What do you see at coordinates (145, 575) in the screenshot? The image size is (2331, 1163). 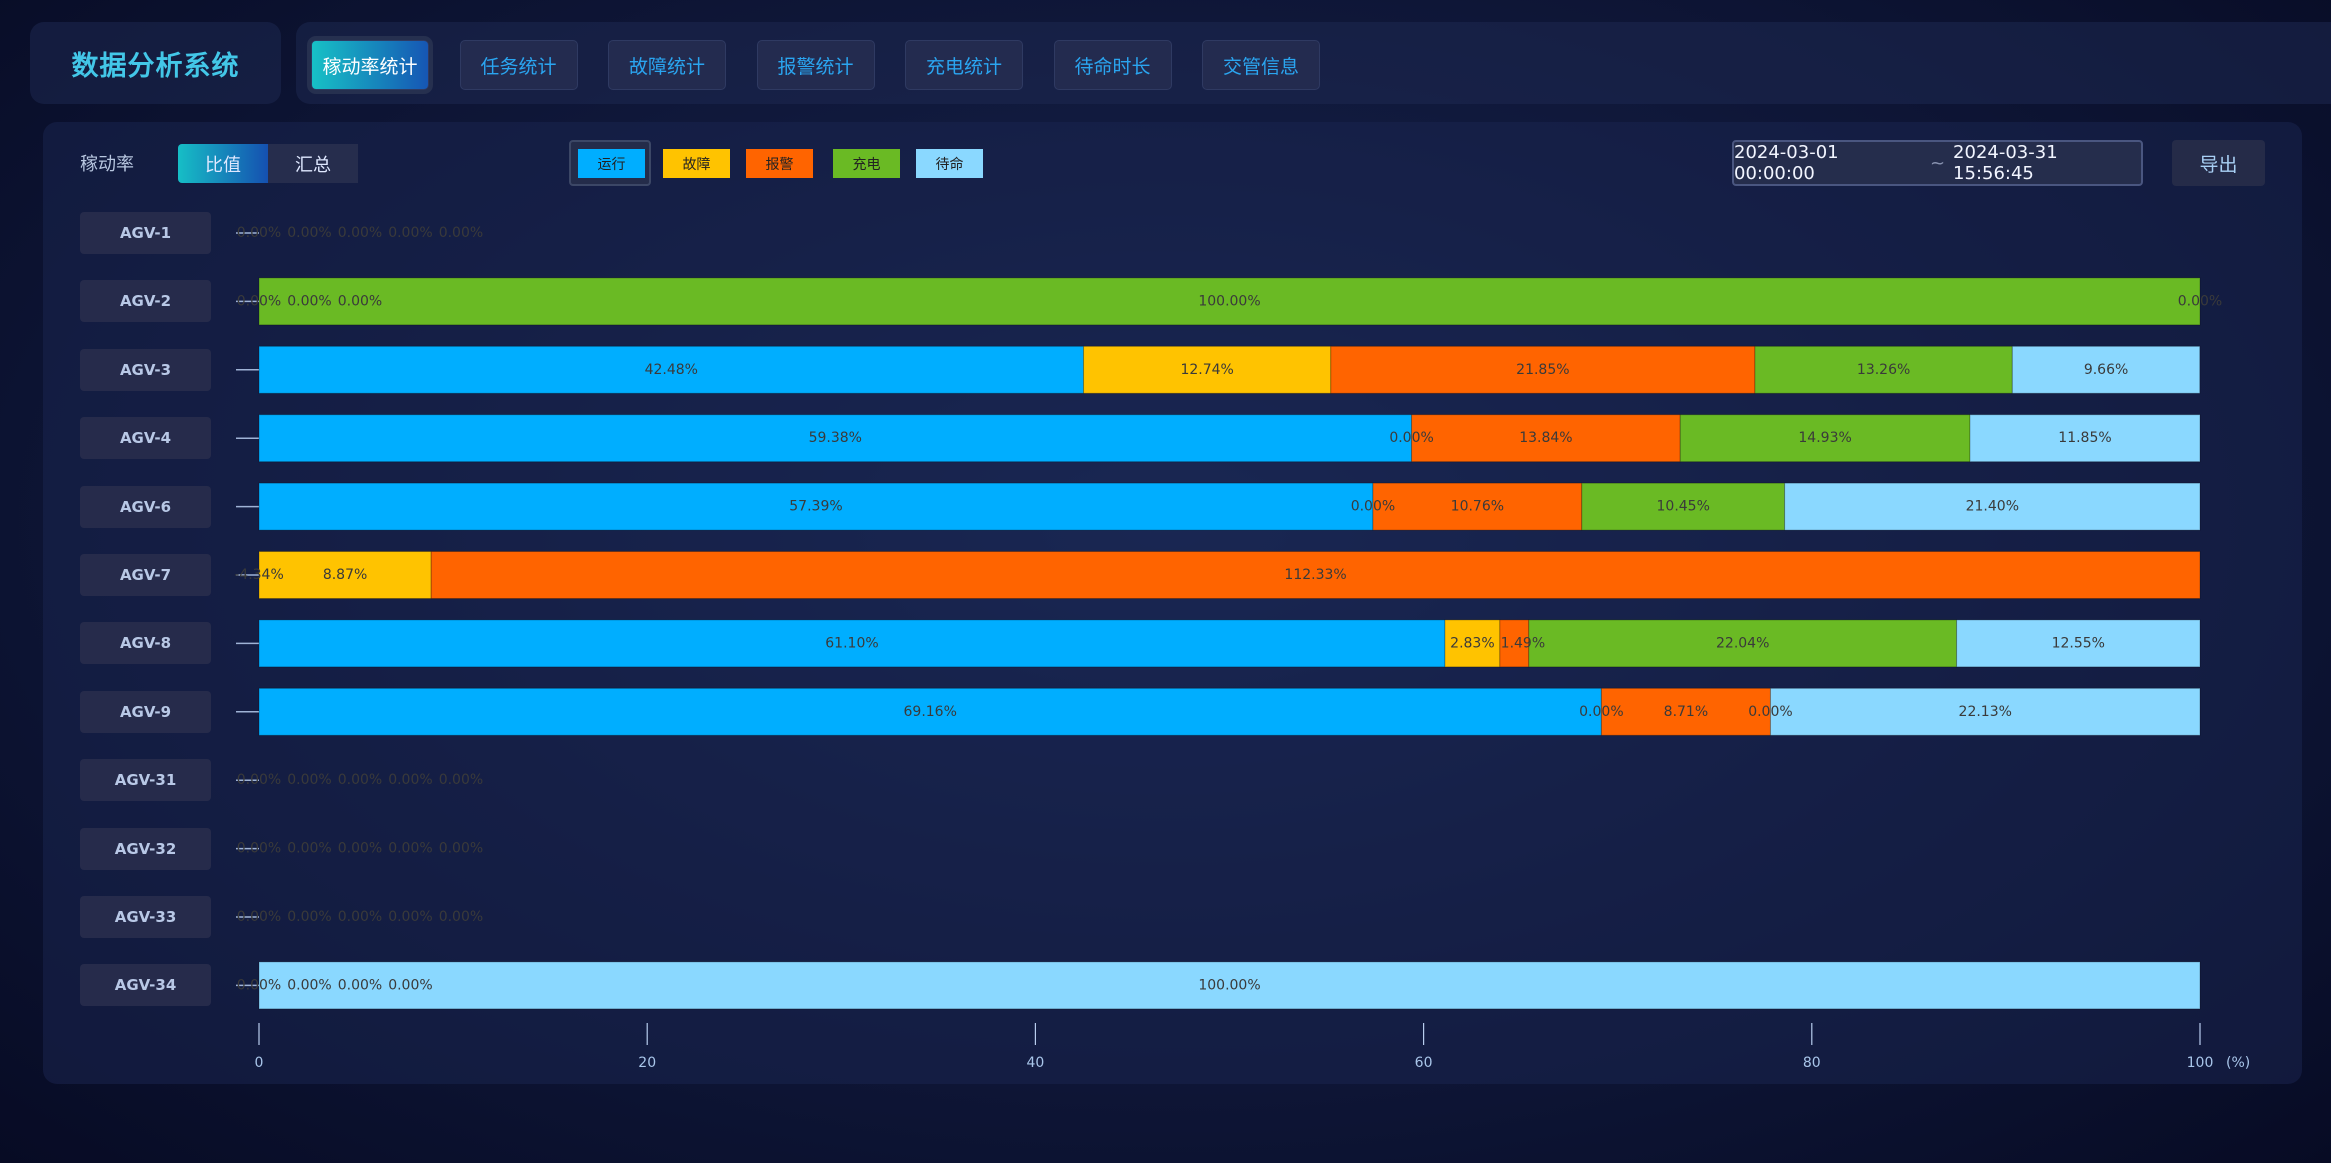 I see `agv-label: AGV-7` at bounding box center [145, 575].